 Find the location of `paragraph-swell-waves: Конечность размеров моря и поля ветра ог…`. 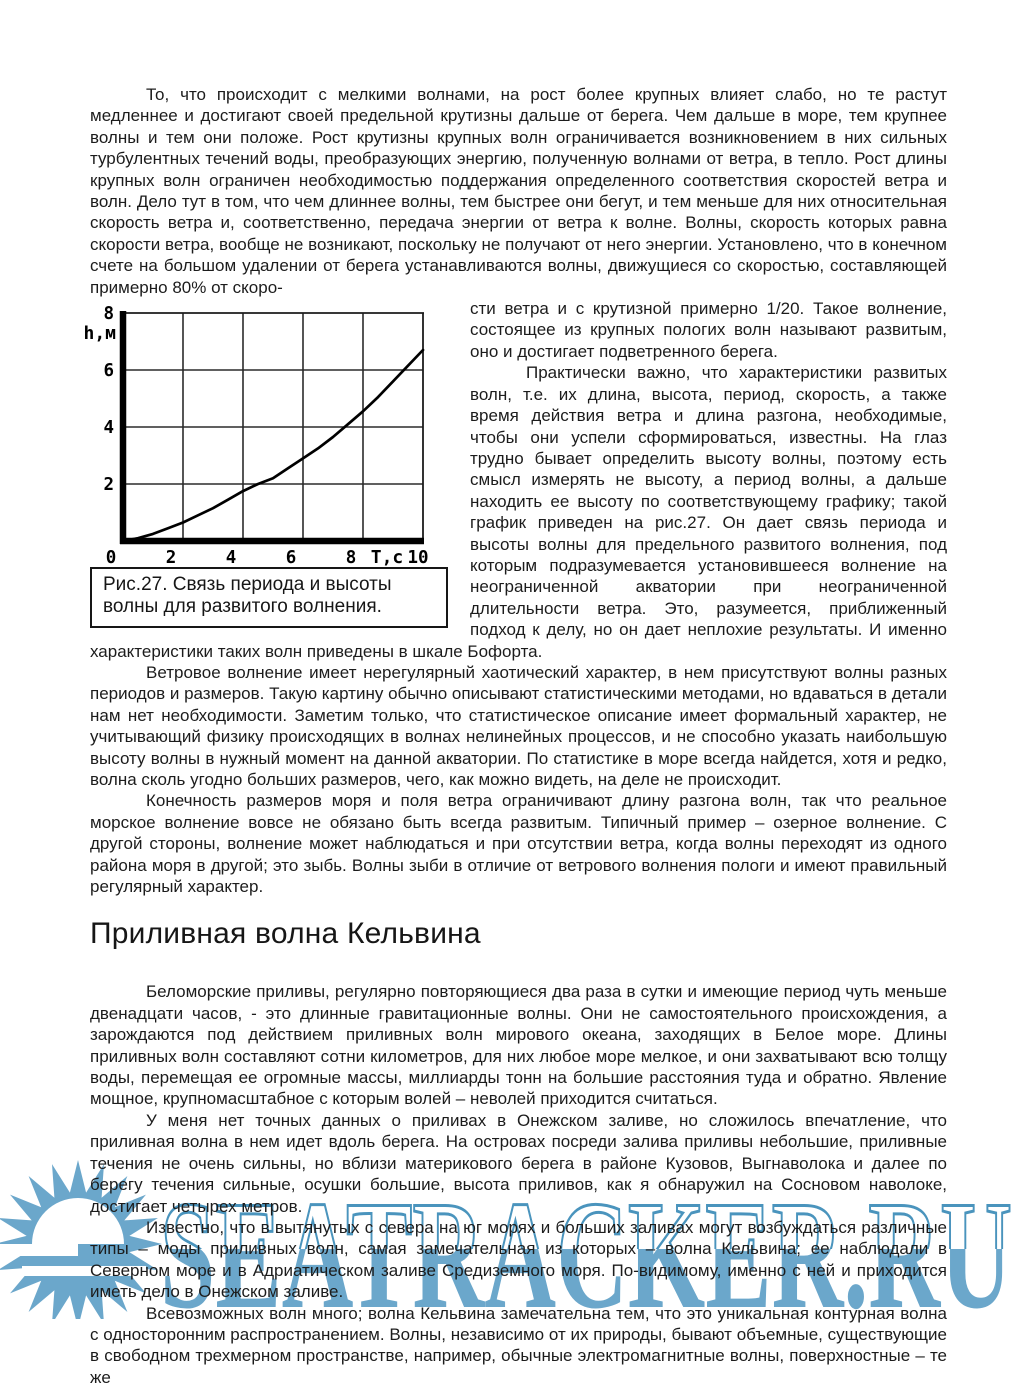

paragraph-swell-waves: Конечность размеров моря и поля ветра ог… is located at coordinates (518, 844).